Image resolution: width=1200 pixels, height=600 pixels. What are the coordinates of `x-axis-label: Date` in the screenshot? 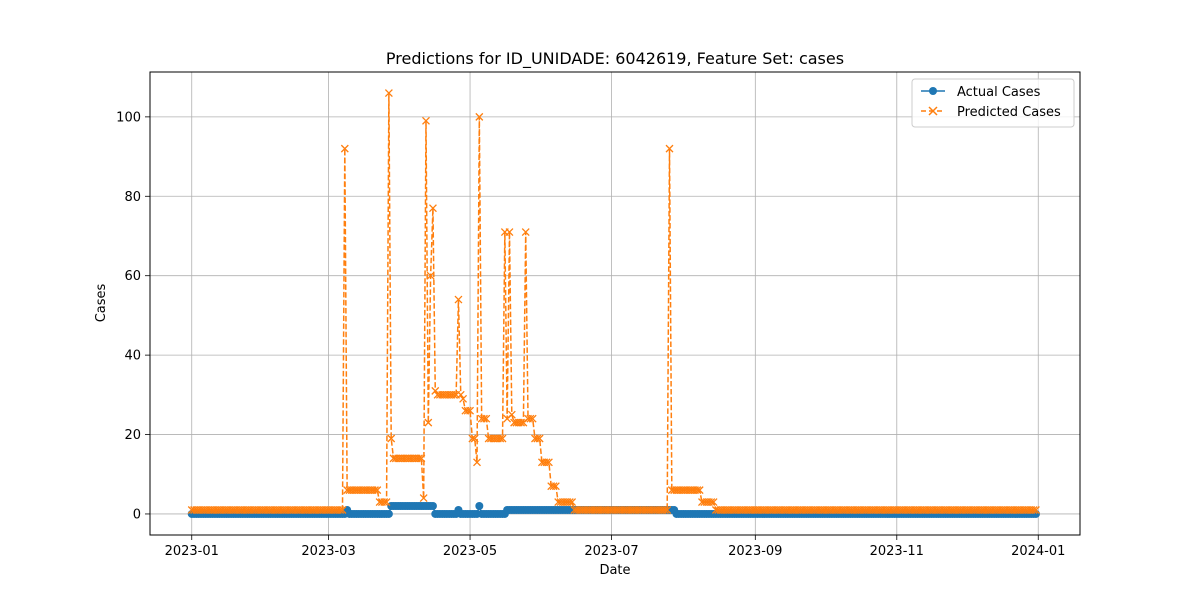 It's located at (614, 570).